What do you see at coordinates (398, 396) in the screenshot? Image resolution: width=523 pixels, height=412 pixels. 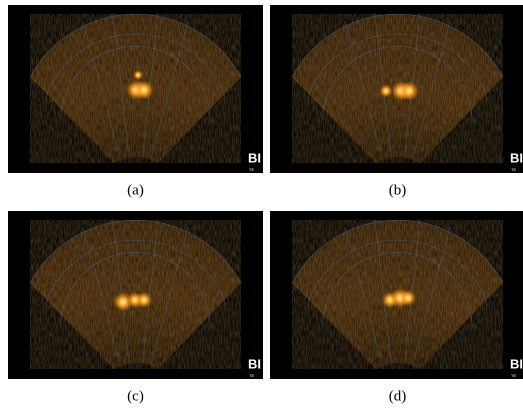 I see `caption: (d)` at bounding box center [398, 396].